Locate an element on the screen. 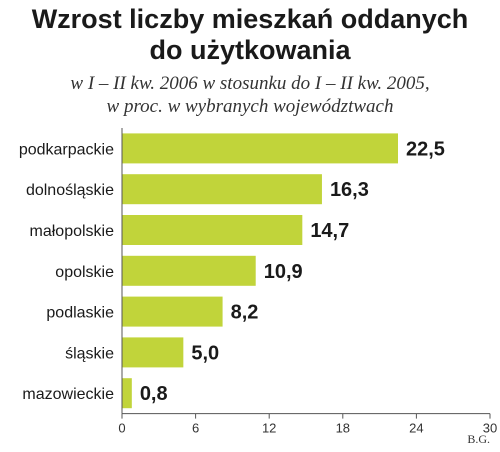  value-label-3: 10,9 is located at coordinates (283, 272).